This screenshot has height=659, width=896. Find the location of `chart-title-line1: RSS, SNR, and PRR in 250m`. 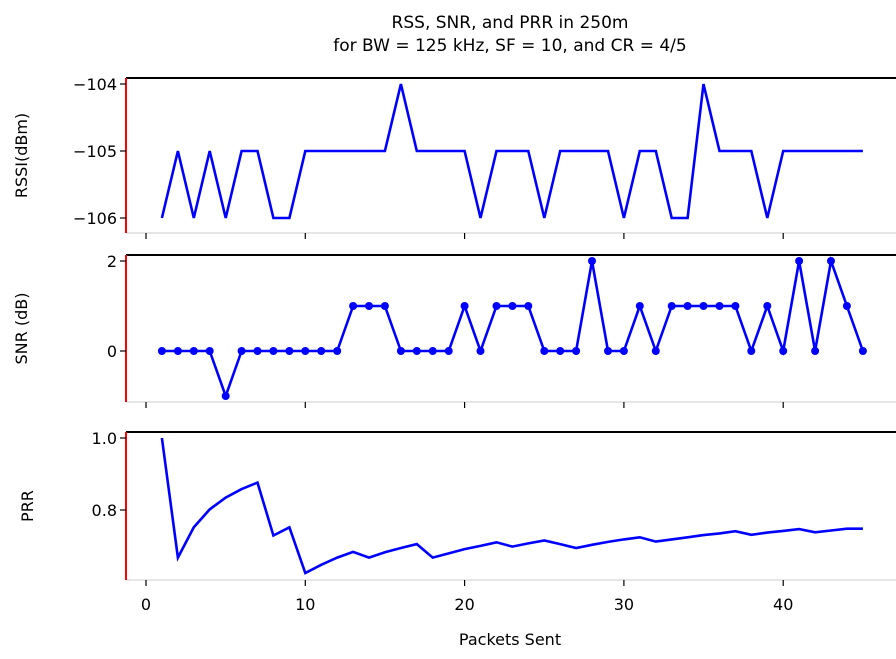

chart-title-line1: RSS, SNR, and PRR in 250m is located at coordinates (510, 23).